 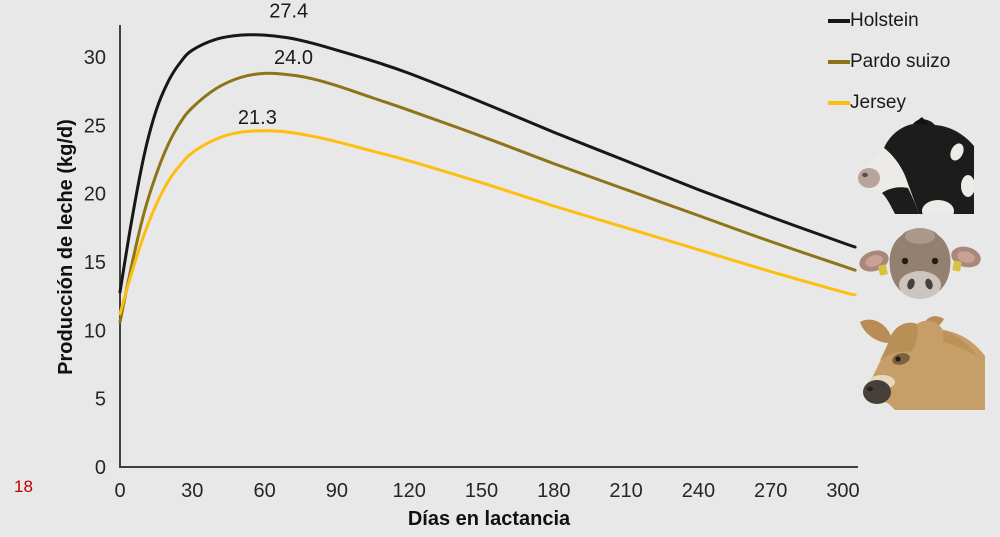 I want to click on y-tick-label-25: 25, so click(x=95, y=126).